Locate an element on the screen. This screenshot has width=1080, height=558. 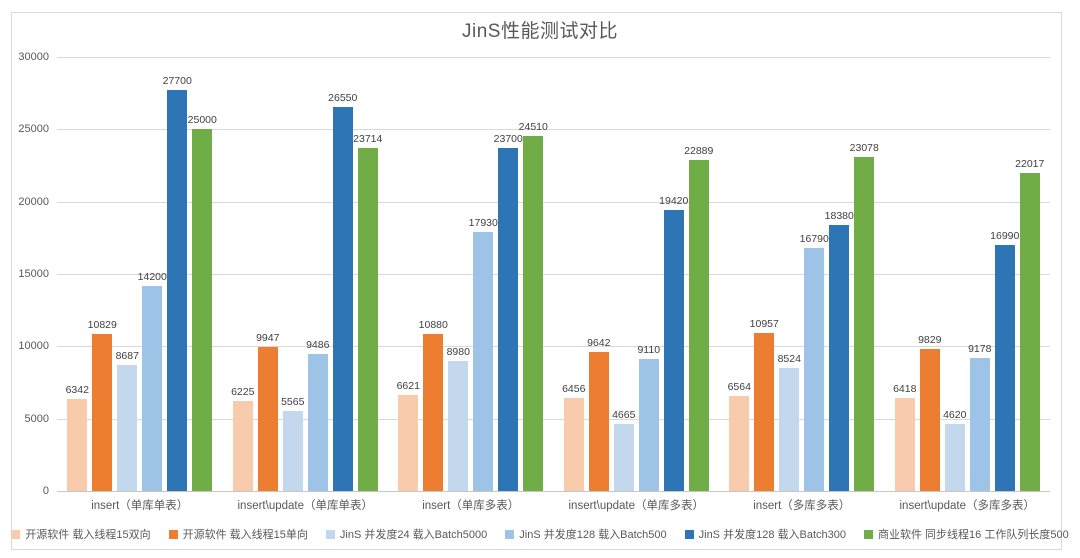
bar-value-label: 23700 is located at coordinates (508, 139).